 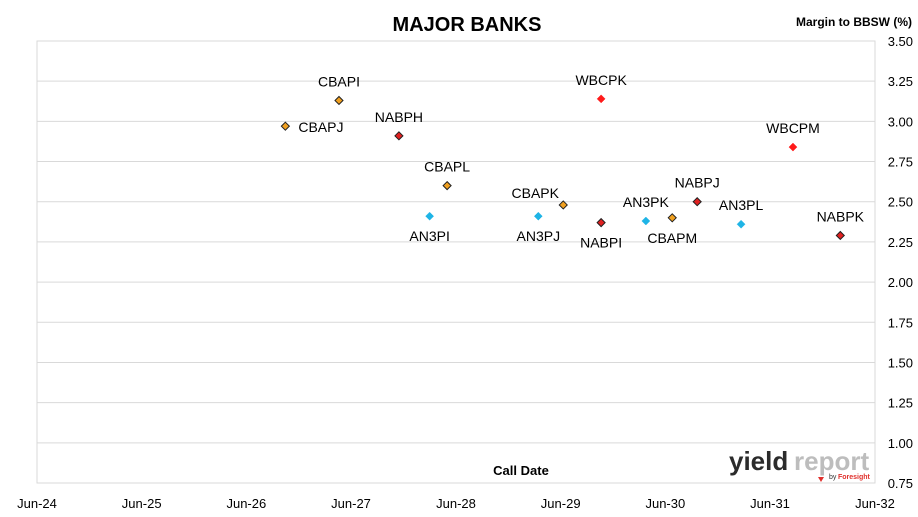 I want to click on data-point-cbapi, so click(x=339, y=100).